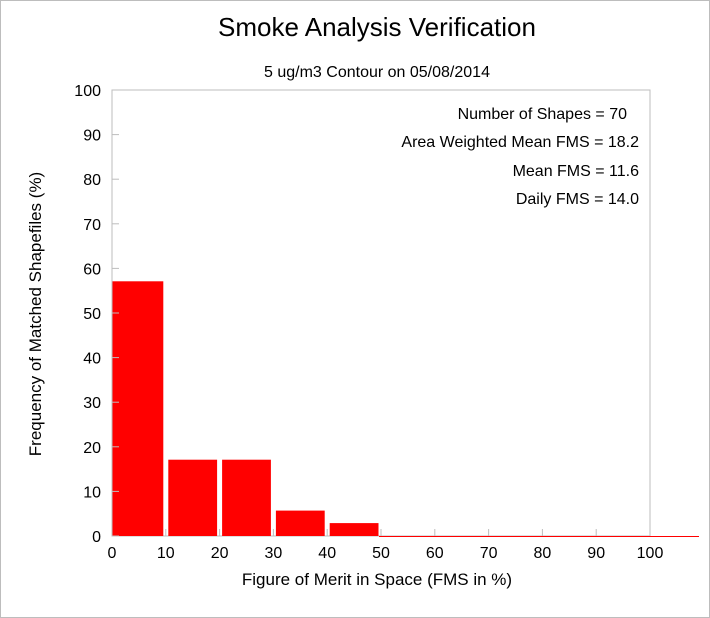 This screenshot has height=618, width=710. What do you see at coordinates (377, 579) in the screenshot?
I see `x-axis-label: Figure of Merit in Space (FMS in %)` at bounding box center [377, 579].